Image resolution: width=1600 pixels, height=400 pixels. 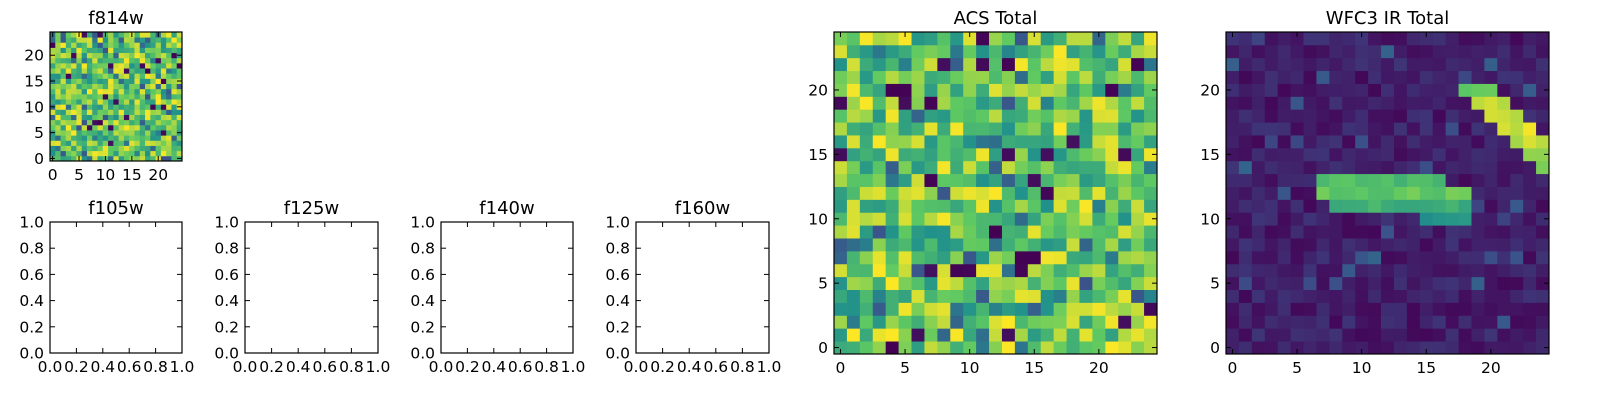 What do you see at coordinates (715, 367) in the screenshot?
I see `x-tick-label: 0.6` at bounding box center [715, 367].